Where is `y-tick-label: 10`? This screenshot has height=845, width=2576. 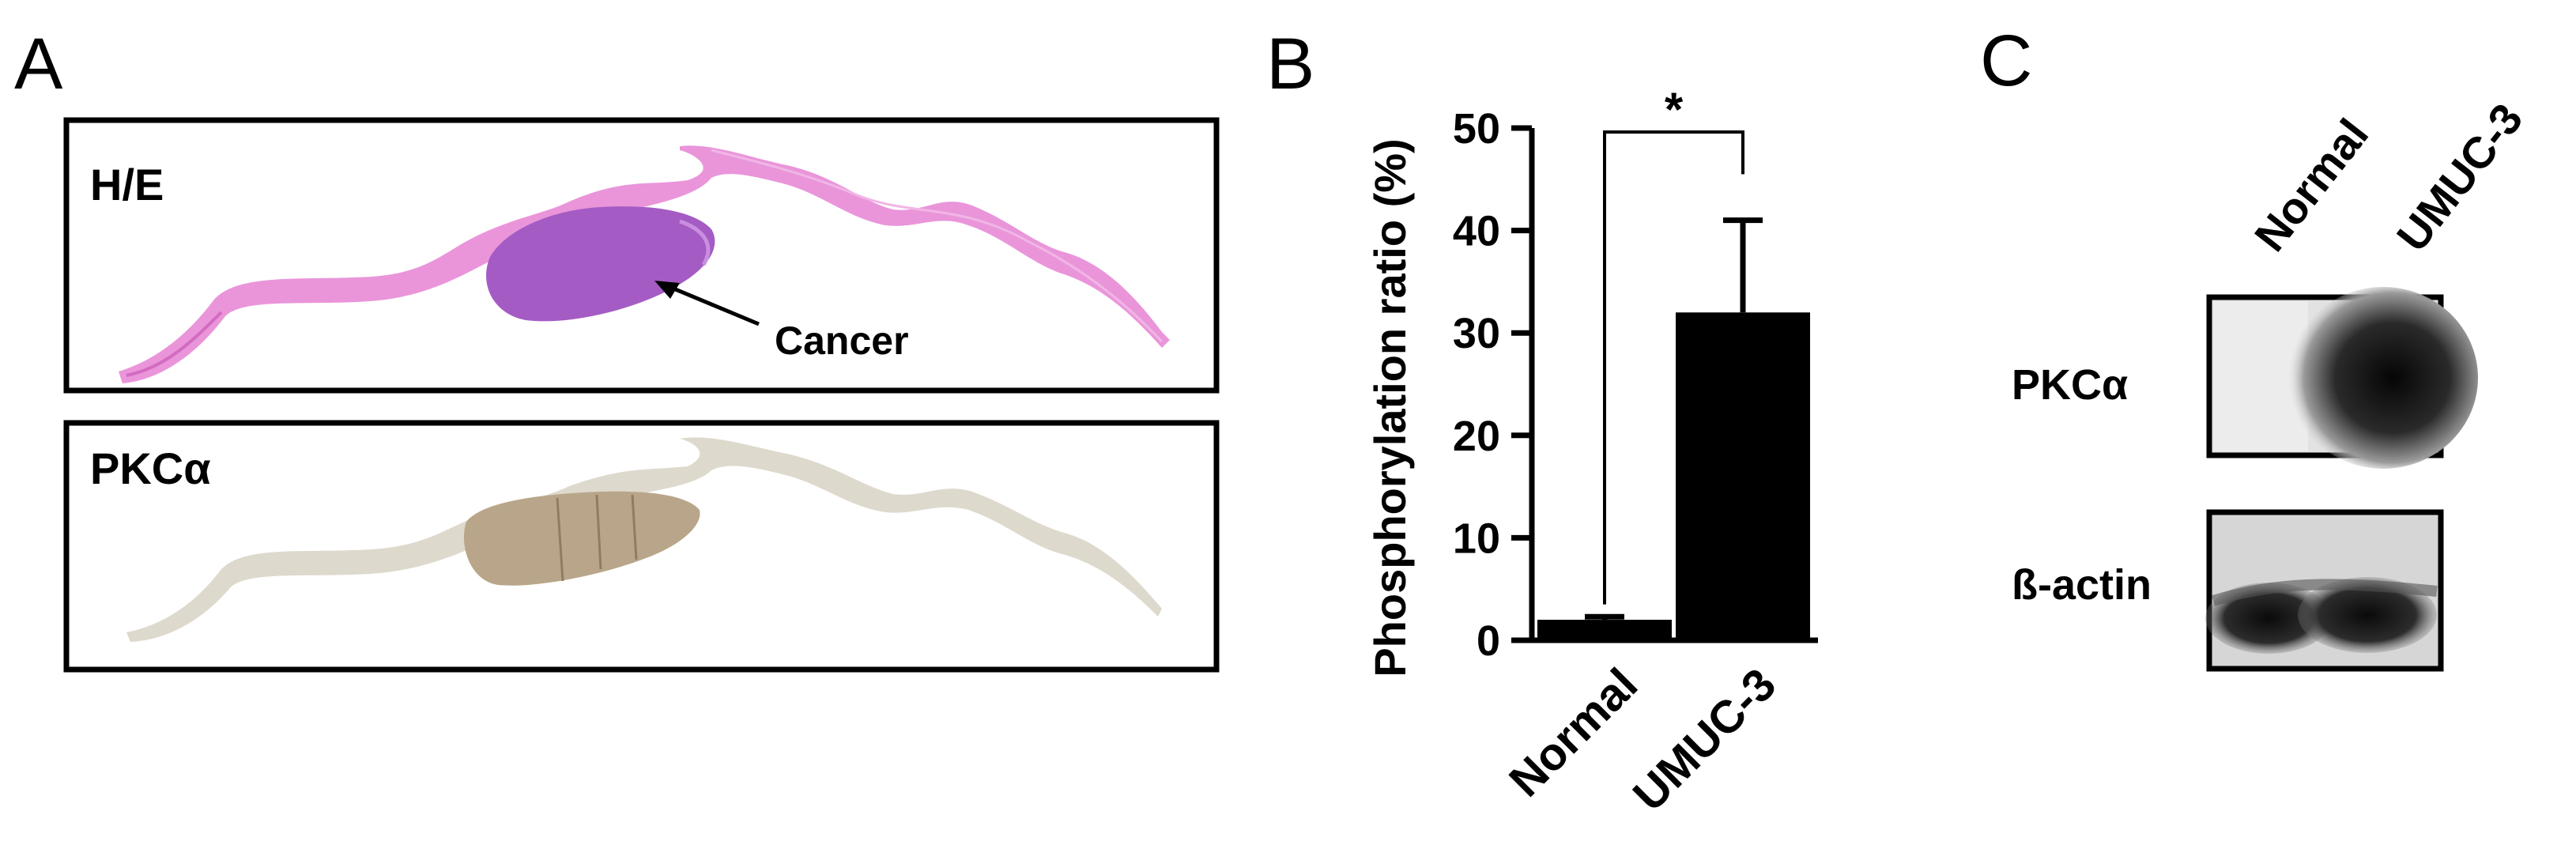 y-tick-label: 10 is located at coordinates (1476, 538).